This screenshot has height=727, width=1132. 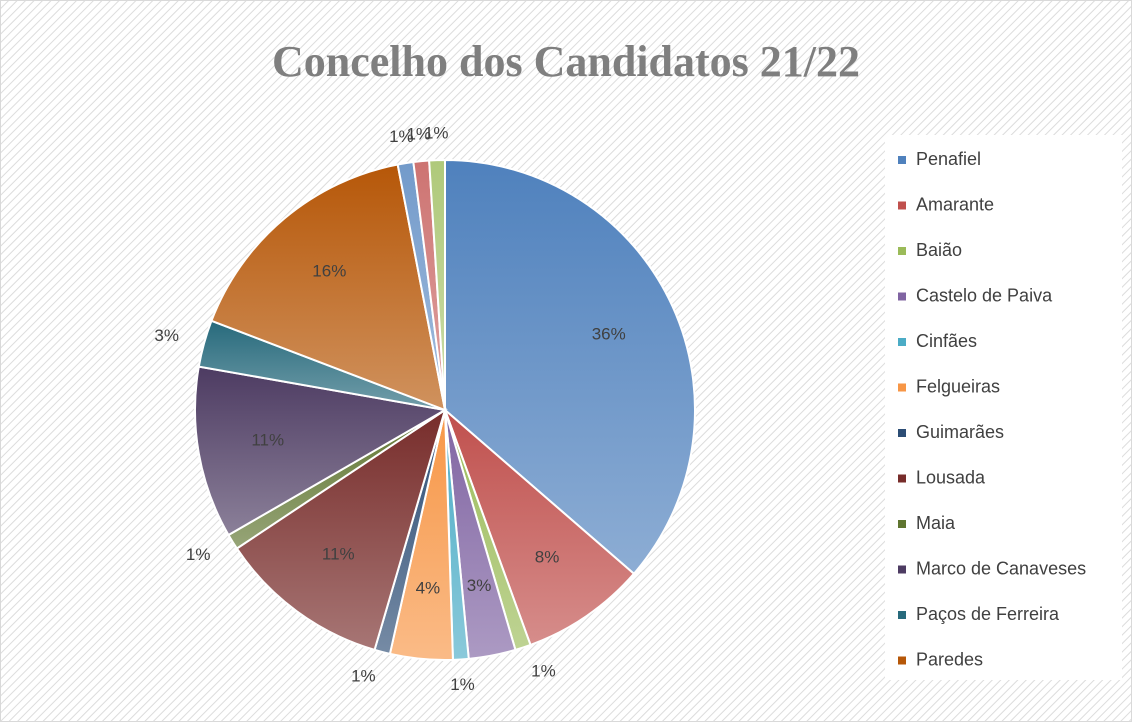 What do you see at coordinates (936, 523) in the screenshot?
I see `legend-label: Maia` at bounding box center [936, 523].